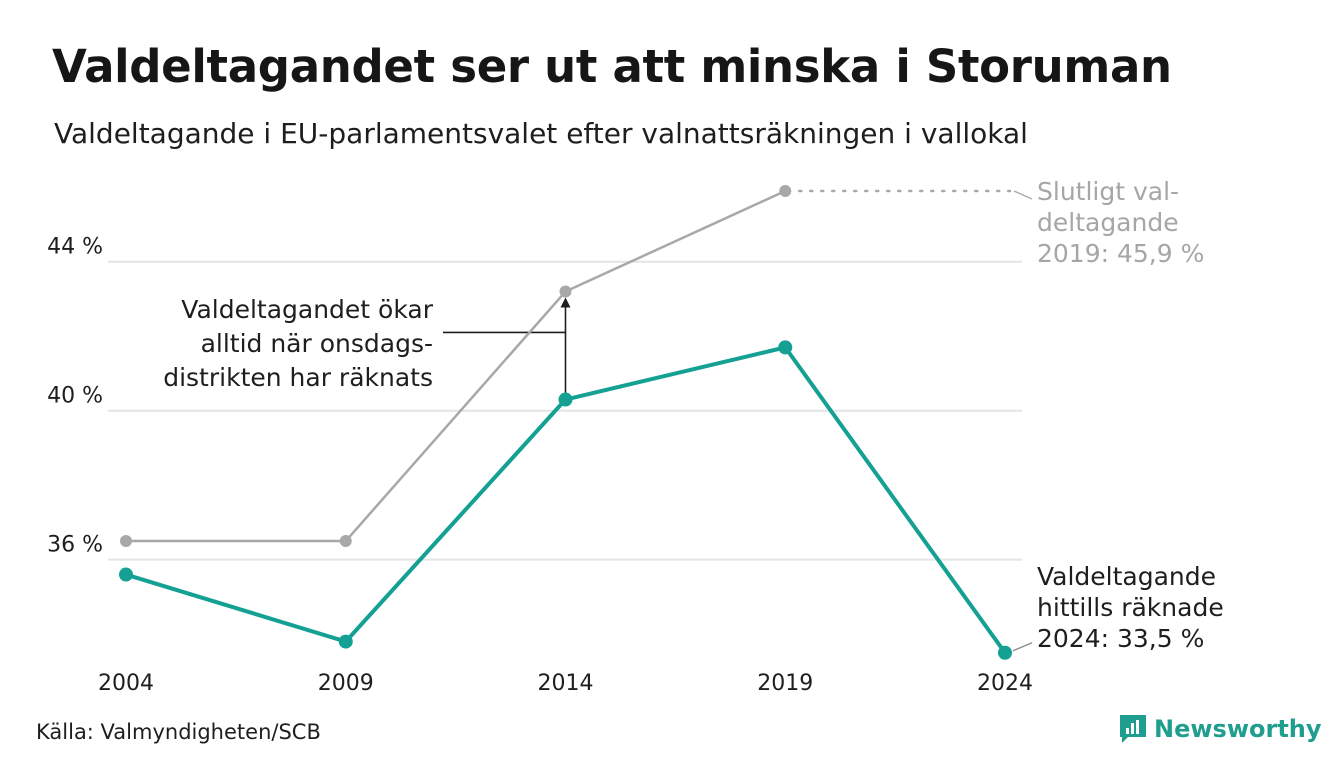 The image size is (1340, 780). I want to click on y-axis-ticks: 36 % 40 % 44 %, so click(75, 396).